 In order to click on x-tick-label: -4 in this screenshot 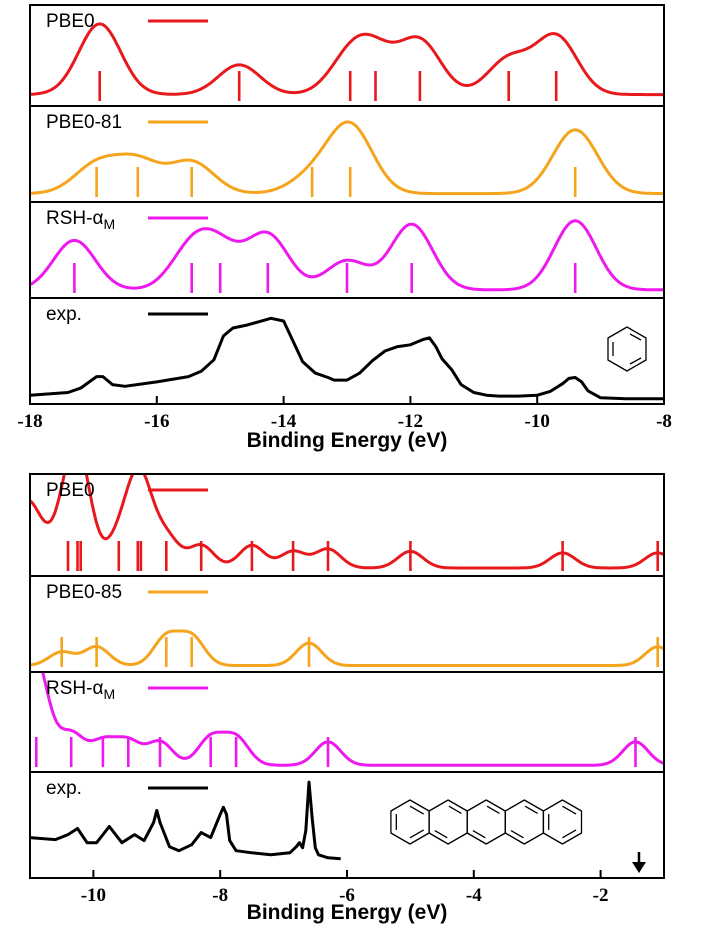, I will do `click(474, 895)`.